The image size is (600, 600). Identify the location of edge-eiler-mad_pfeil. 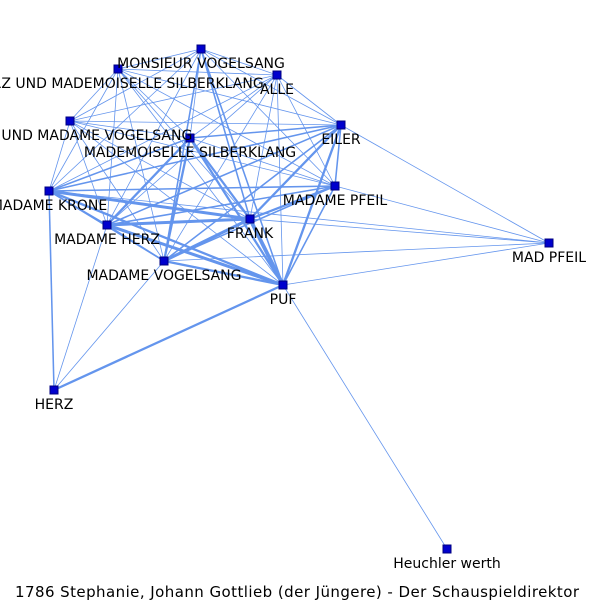
(445, 184).